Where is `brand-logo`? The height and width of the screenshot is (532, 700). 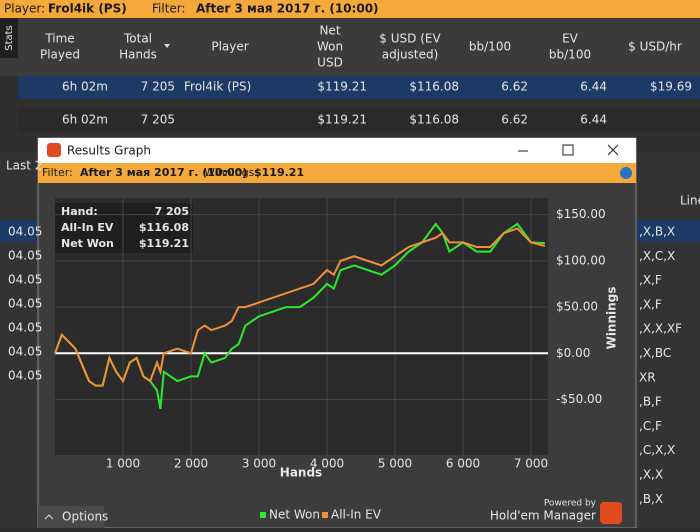
brand-logo is located at coordinates (611, 513).